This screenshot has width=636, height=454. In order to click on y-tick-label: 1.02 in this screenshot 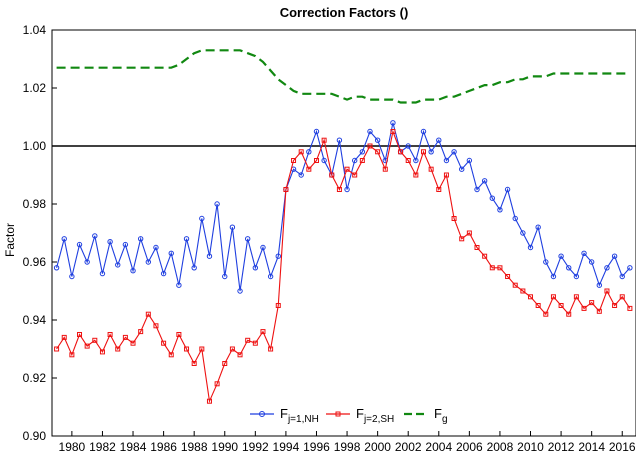, I will do `click(35, 88)`.